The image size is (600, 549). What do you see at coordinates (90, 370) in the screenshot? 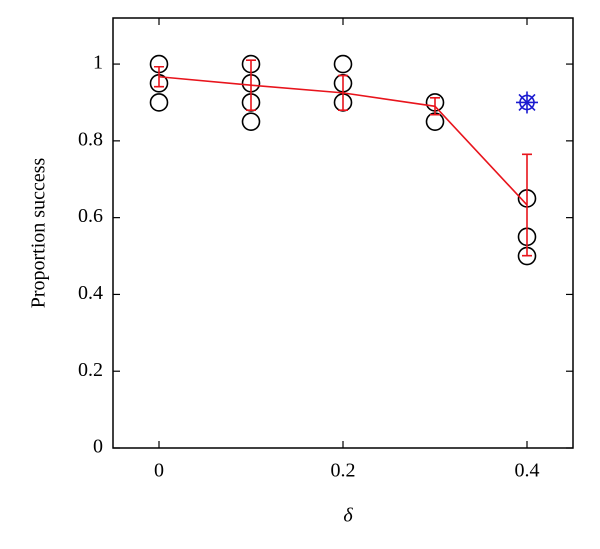
I see `y-tick-label: 0.2` at bounding box center [90, 370].